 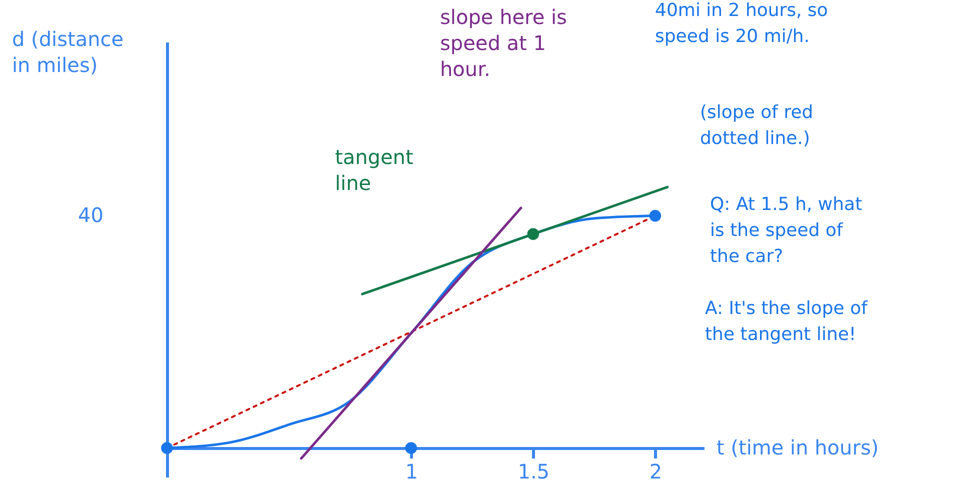 I want to click on annotation: tangent line, so click(x=374, y=170).